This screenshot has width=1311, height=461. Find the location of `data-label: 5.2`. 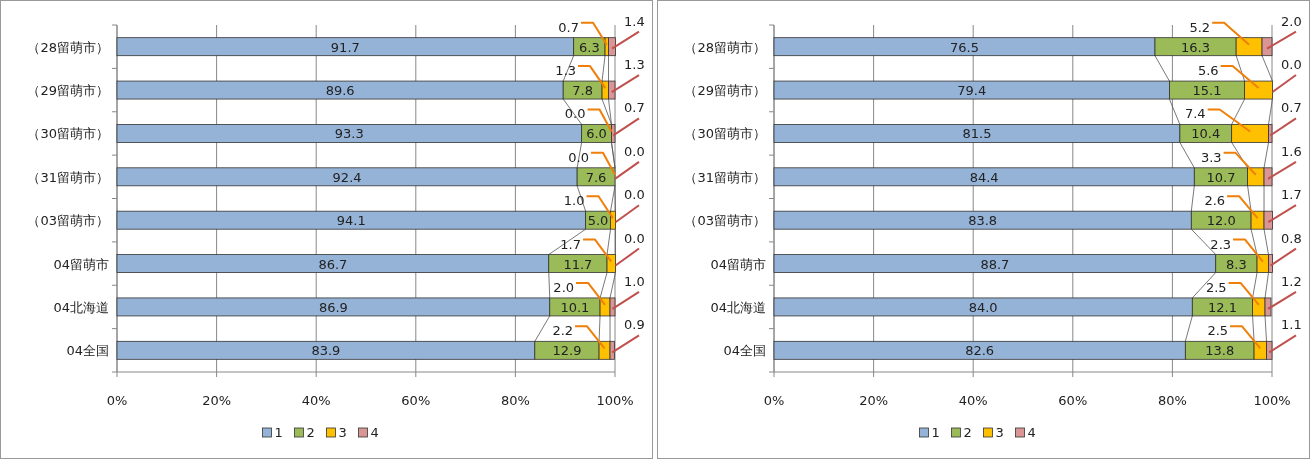

data-label: 5.2 is located at coordinates (1200, 27).